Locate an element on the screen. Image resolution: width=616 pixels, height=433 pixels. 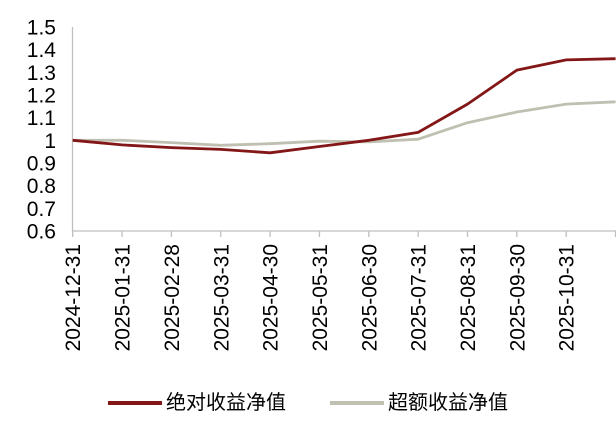
legend-label-excess-return: 超额收益净值 is located at coordinates (448, 403).